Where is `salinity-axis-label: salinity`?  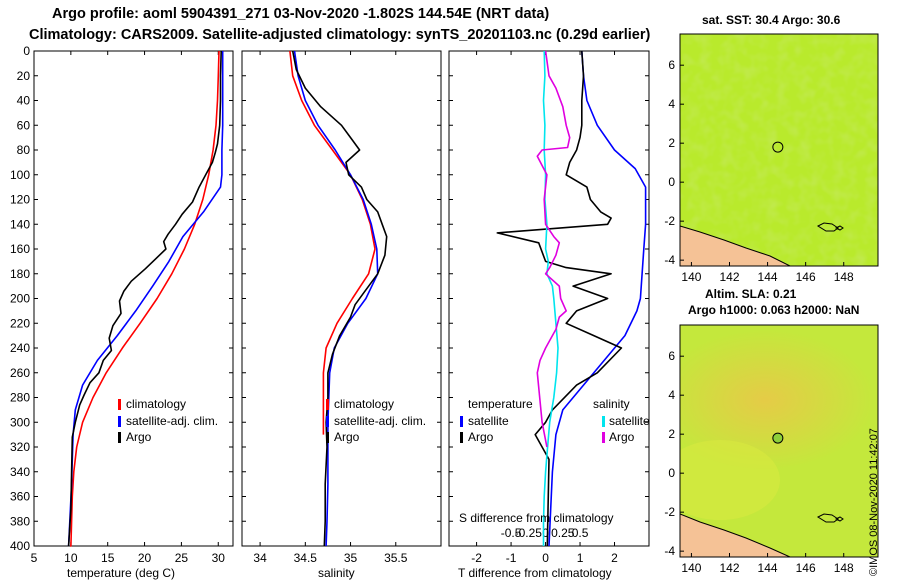
salinity-axis-label: salinity is located at coordinates (336, 573).